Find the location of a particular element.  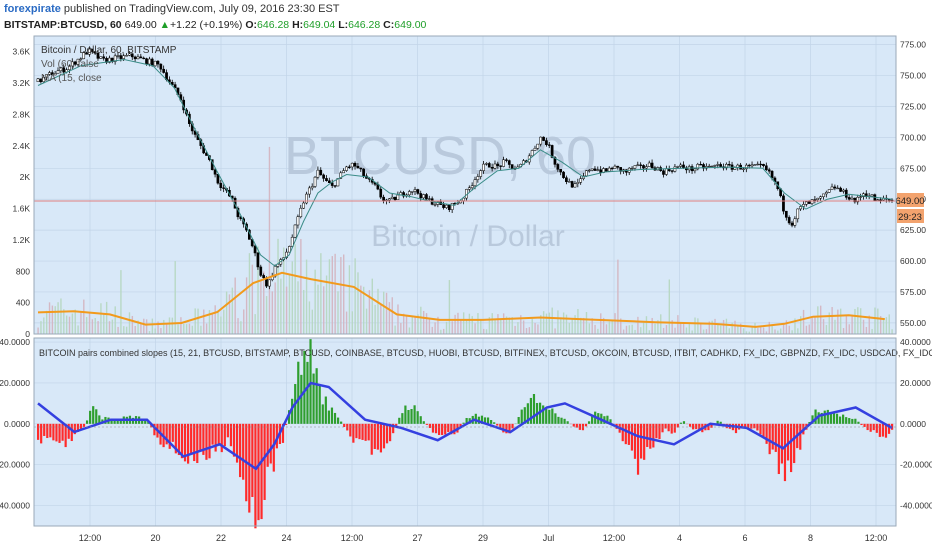

legend-ma: MA (15, close is located at coordinates (71, 78).